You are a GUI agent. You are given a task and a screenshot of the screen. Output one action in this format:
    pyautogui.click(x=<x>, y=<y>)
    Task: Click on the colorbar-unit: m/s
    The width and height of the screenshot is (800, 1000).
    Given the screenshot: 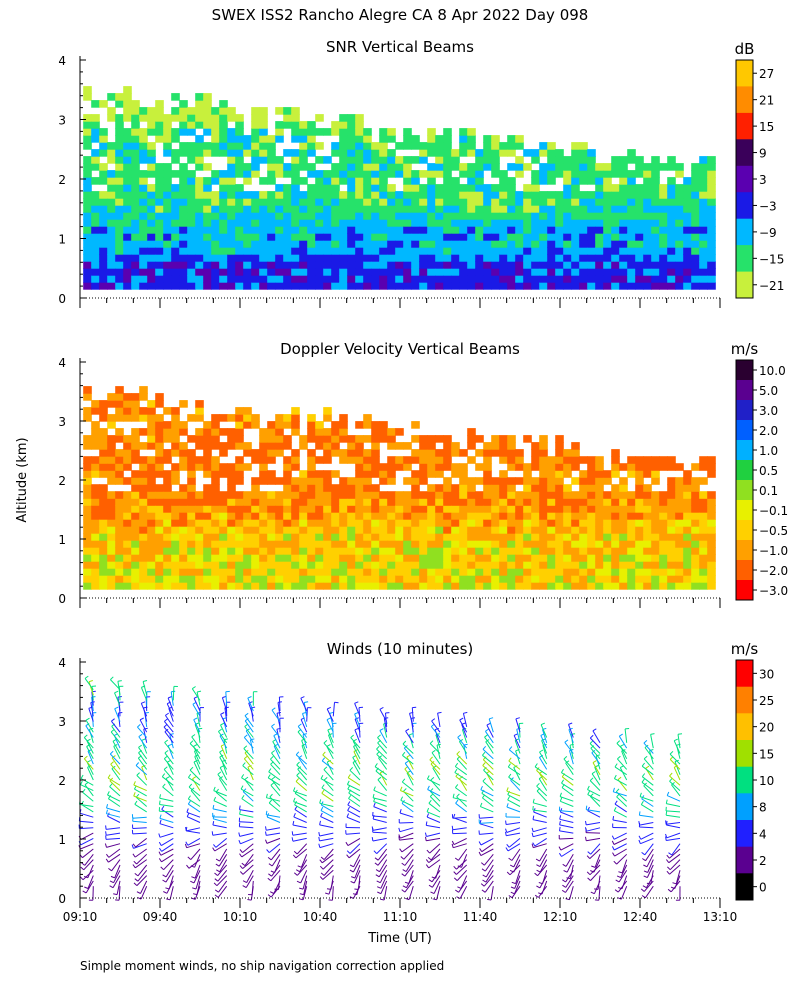 What is the action you would take?
    pyautogui.click(x=745, y=349)
    